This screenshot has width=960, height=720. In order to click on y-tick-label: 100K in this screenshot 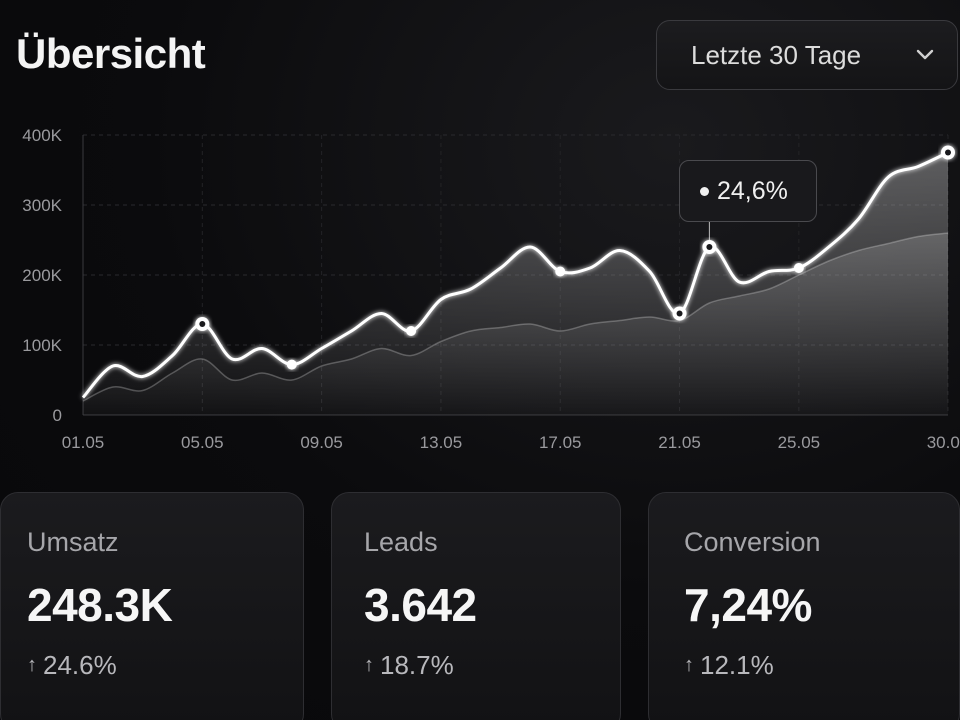, I will do `click(42, 345)`.